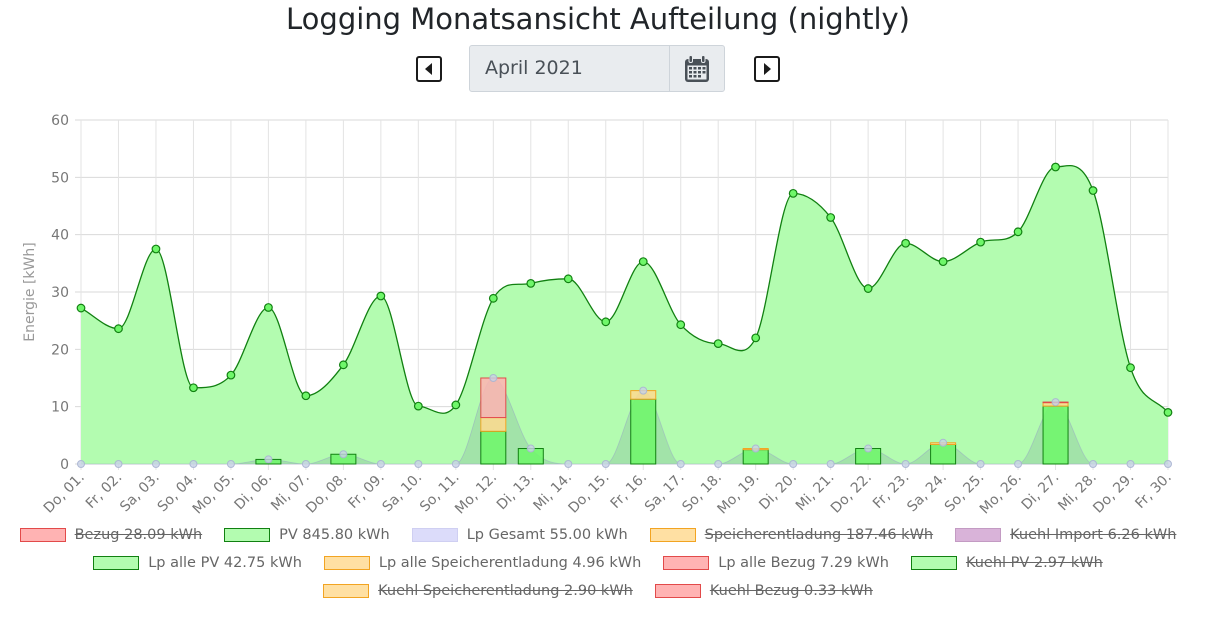  I want to click on caret-right-icon, so click(767, 69).